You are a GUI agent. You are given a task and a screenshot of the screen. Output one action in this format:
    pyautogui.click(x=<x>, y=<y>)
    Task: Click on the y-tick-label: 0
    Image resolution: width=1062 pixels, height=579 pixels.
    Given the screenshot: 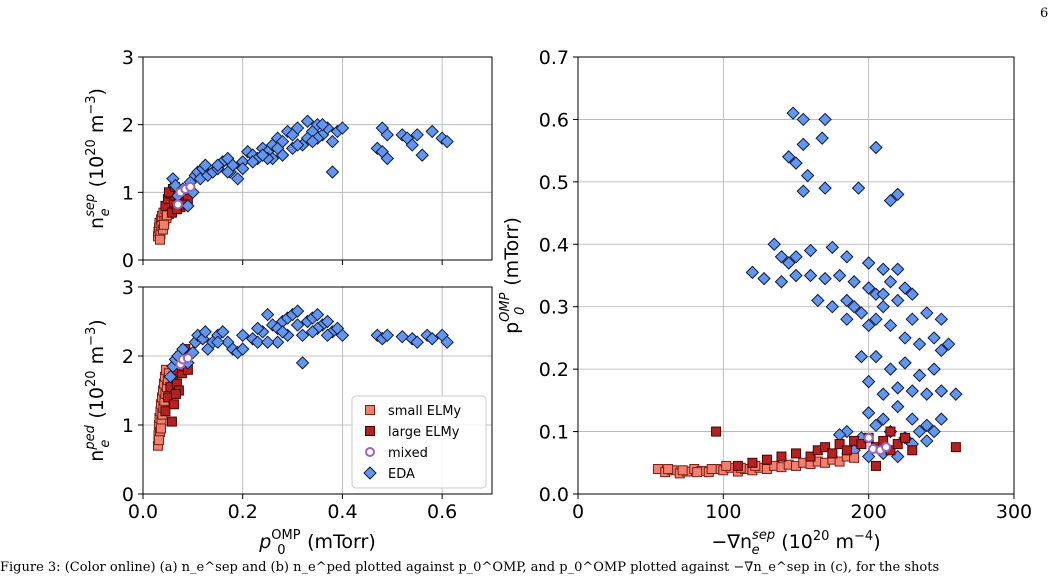 What is the action you would take?
    pyautogui.click(x=128, y=495)
    